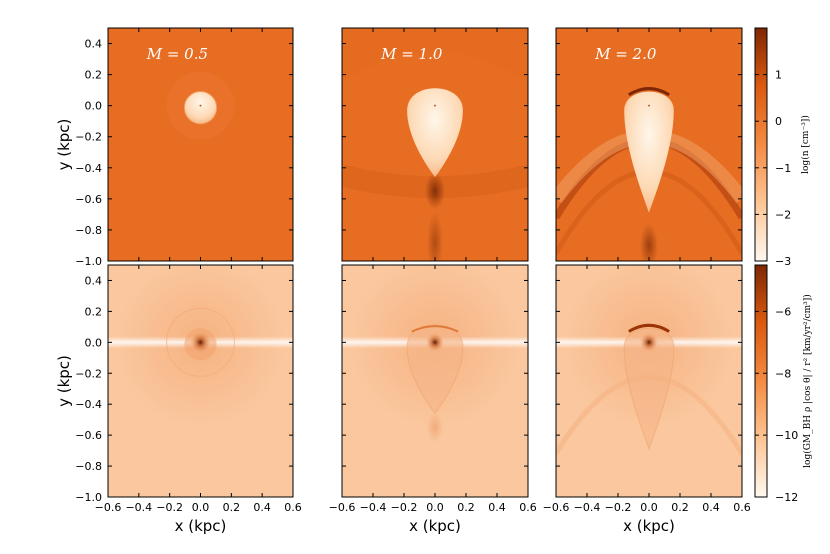 This screenshot has height=554, width=830. I want to click on background, so click(200, 144).